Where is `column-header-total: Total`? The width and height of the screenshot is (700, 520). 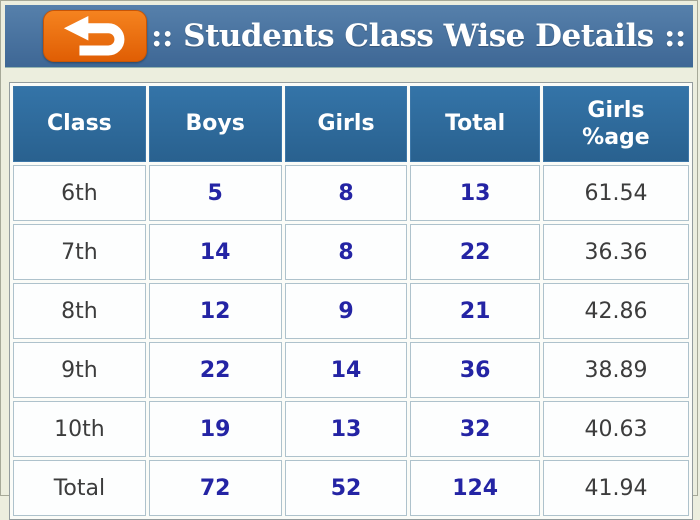
column-header-total: Total is located at coordinates (475, 124).